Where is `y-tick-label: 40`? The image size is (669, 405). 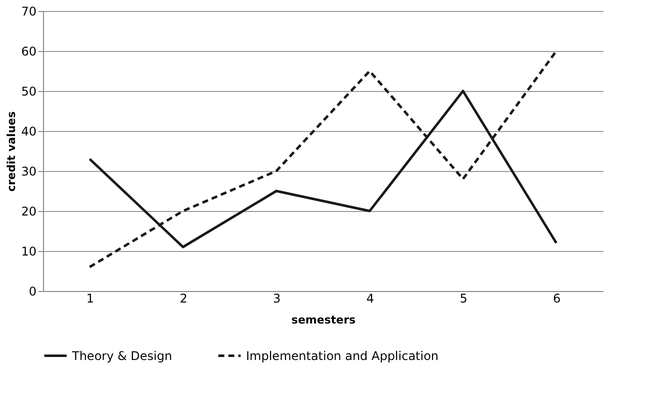
y-tick-label: 40 is located at coordinates (28, 131).